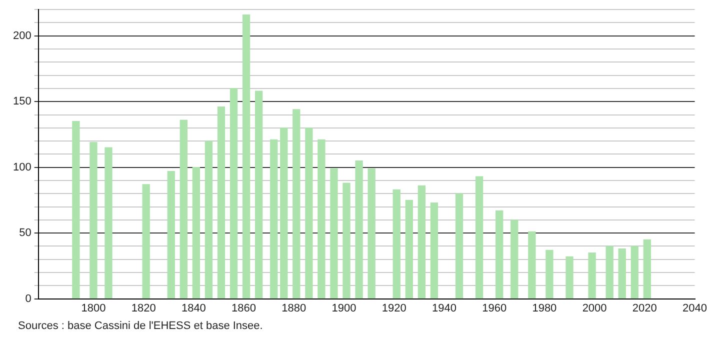 The width and height of the screenshot is (710, 340). I want to click on y-tick-label: 200, so click(22, 36).